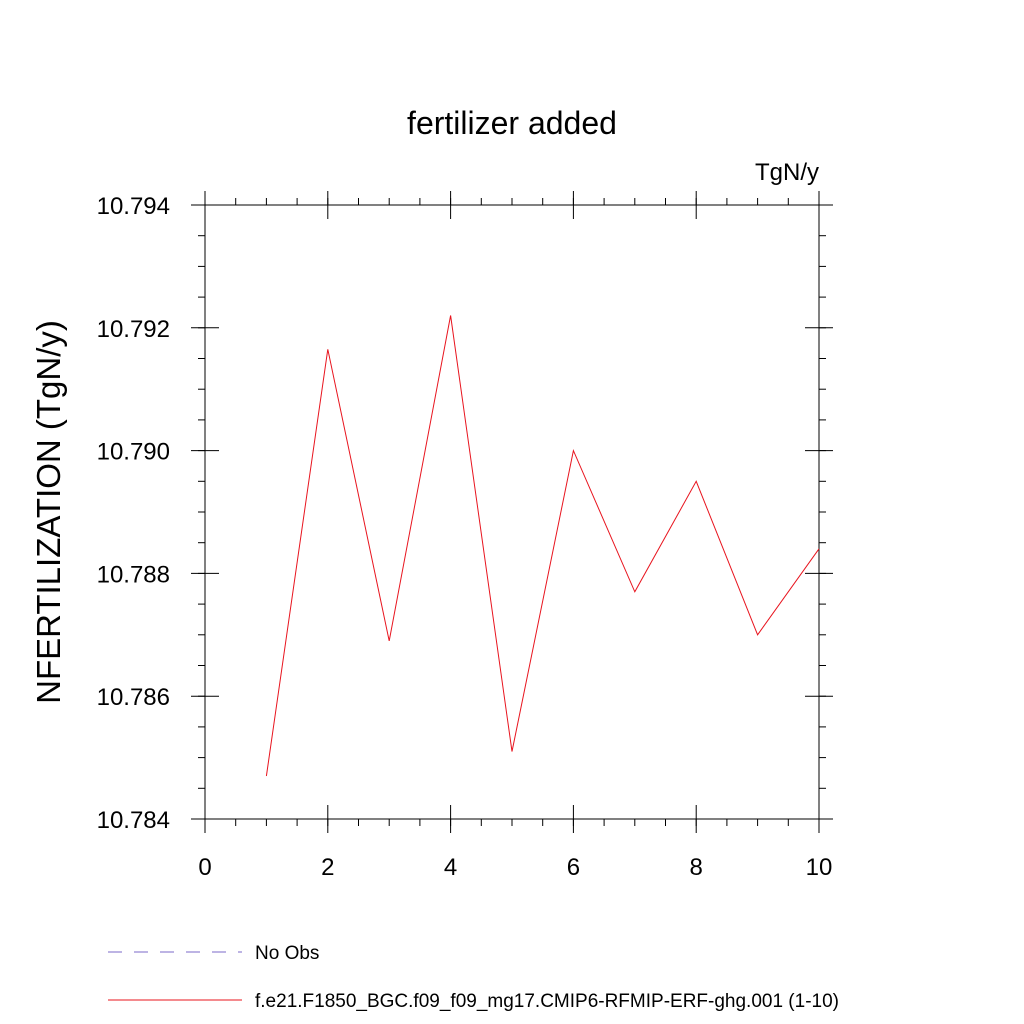  I want to click on y-tick-label: 10.792, so click(133, 329).